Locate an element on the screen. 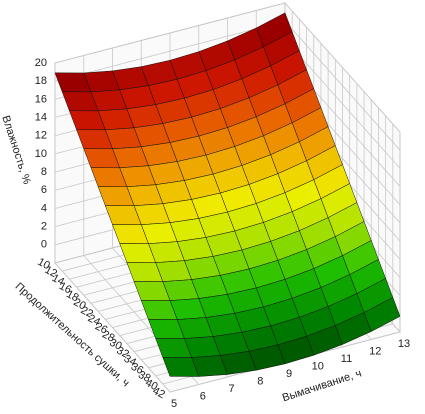  y-tick-label: 14 is located at coordinates (58, 280).